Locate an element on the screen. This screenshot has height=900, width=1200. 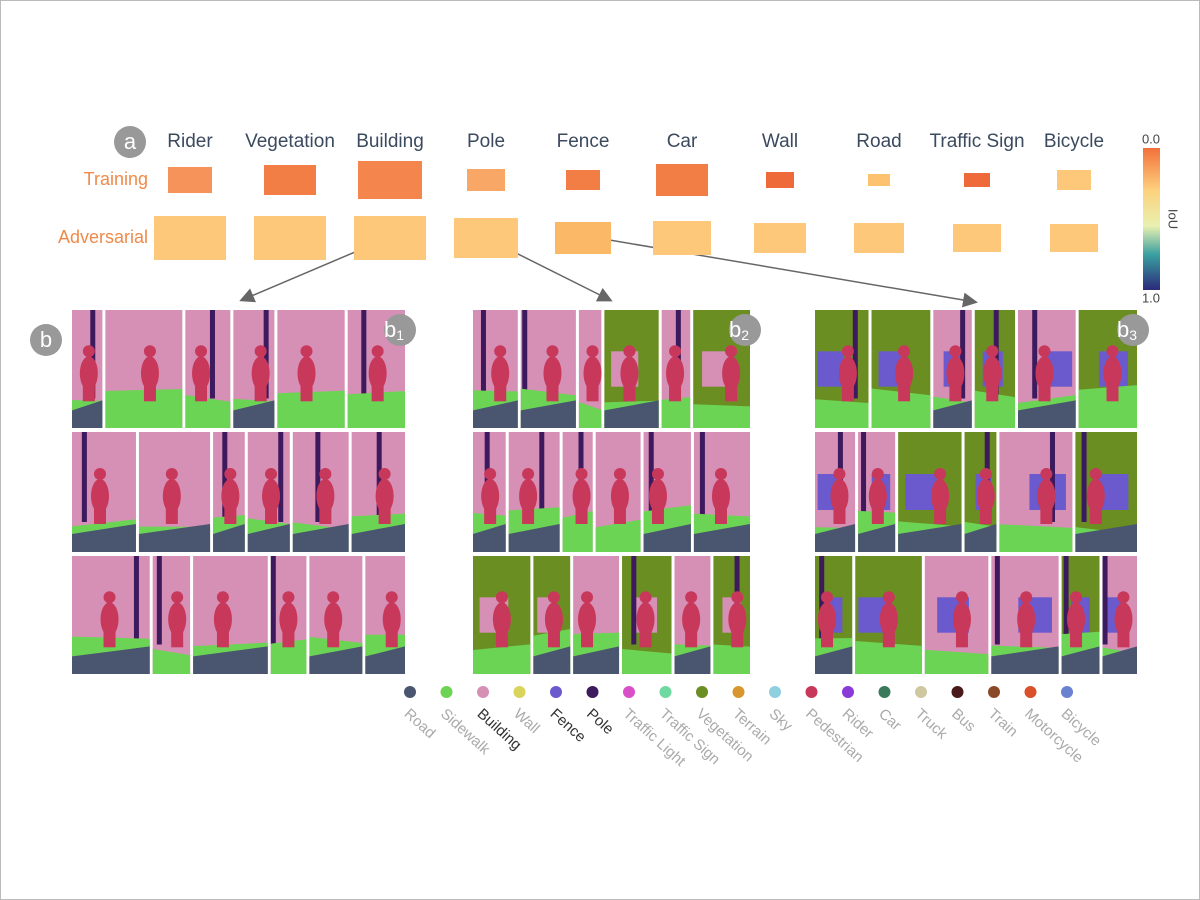
badge-sub: 3 is located at coordinates (1133, 335).